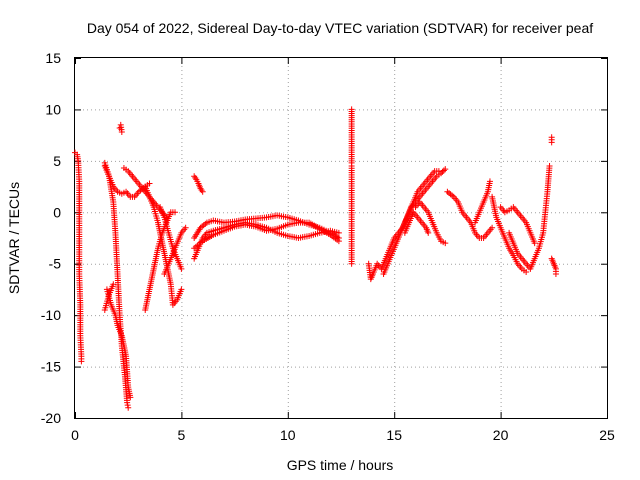 Image resolution: width=640 pixels, height=480 pixels. Describe the element at coordinates (501, 435) in the screenshot. I see `x-tick-label: 20` at that location.